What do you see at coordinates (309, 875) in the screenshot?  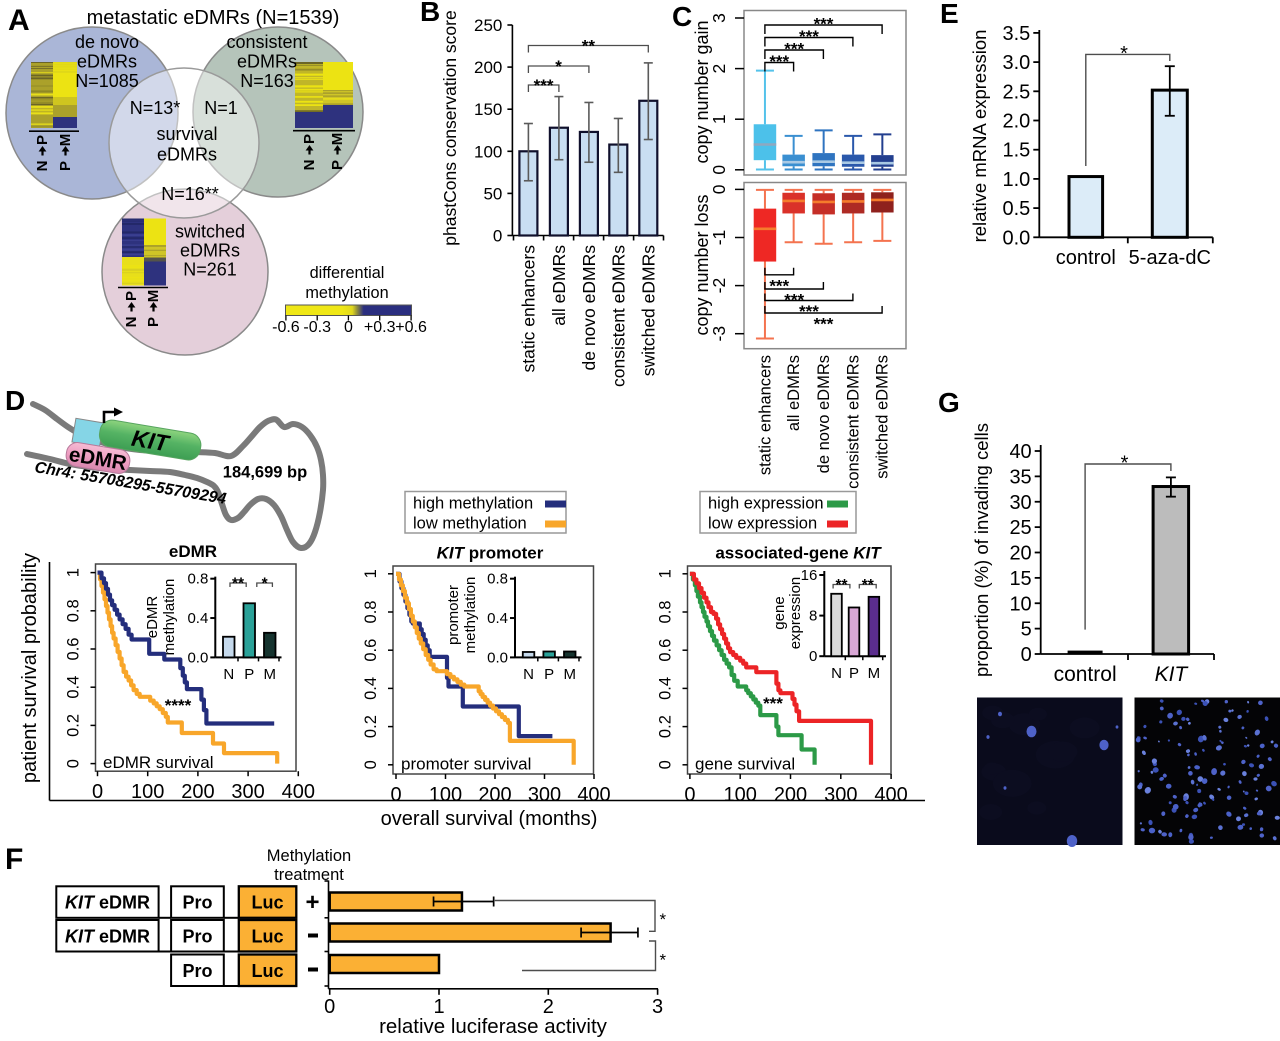 I see `svg-text: treatment` at bounding box center [309, 875].